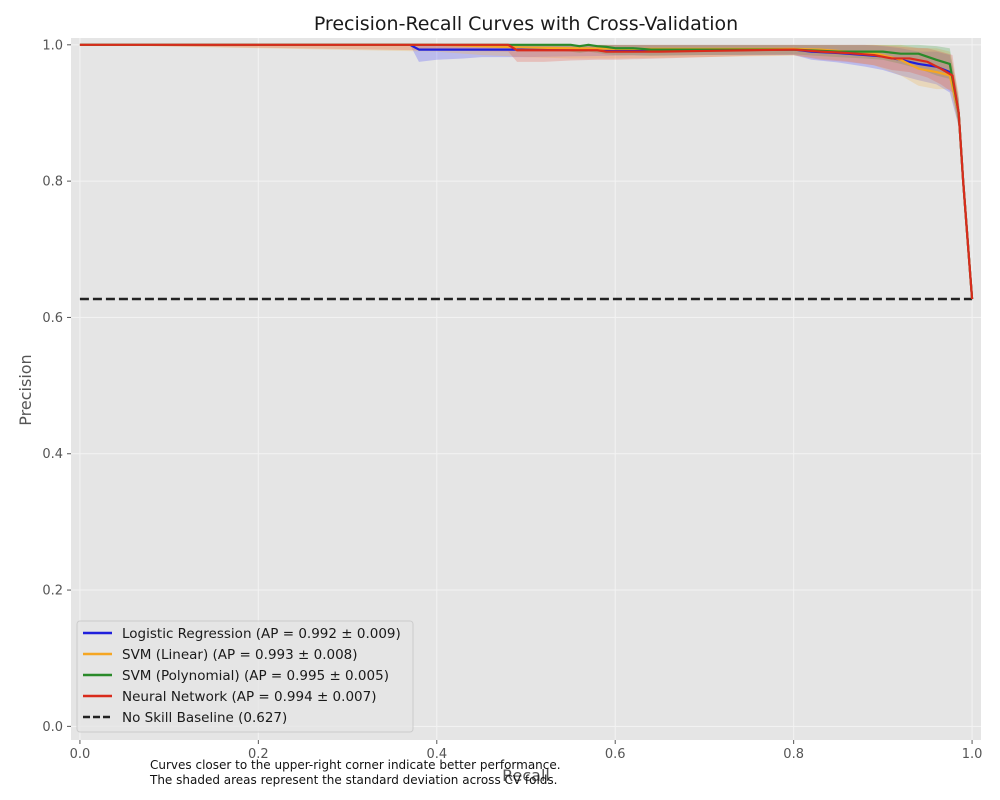 Image resolution: width=1000 pixels, height=800 pixels. What do you see at coordinates (52, 318) in the screenshot?
I see `y-tick-label: 0.6` at bounding box center [52, 318].